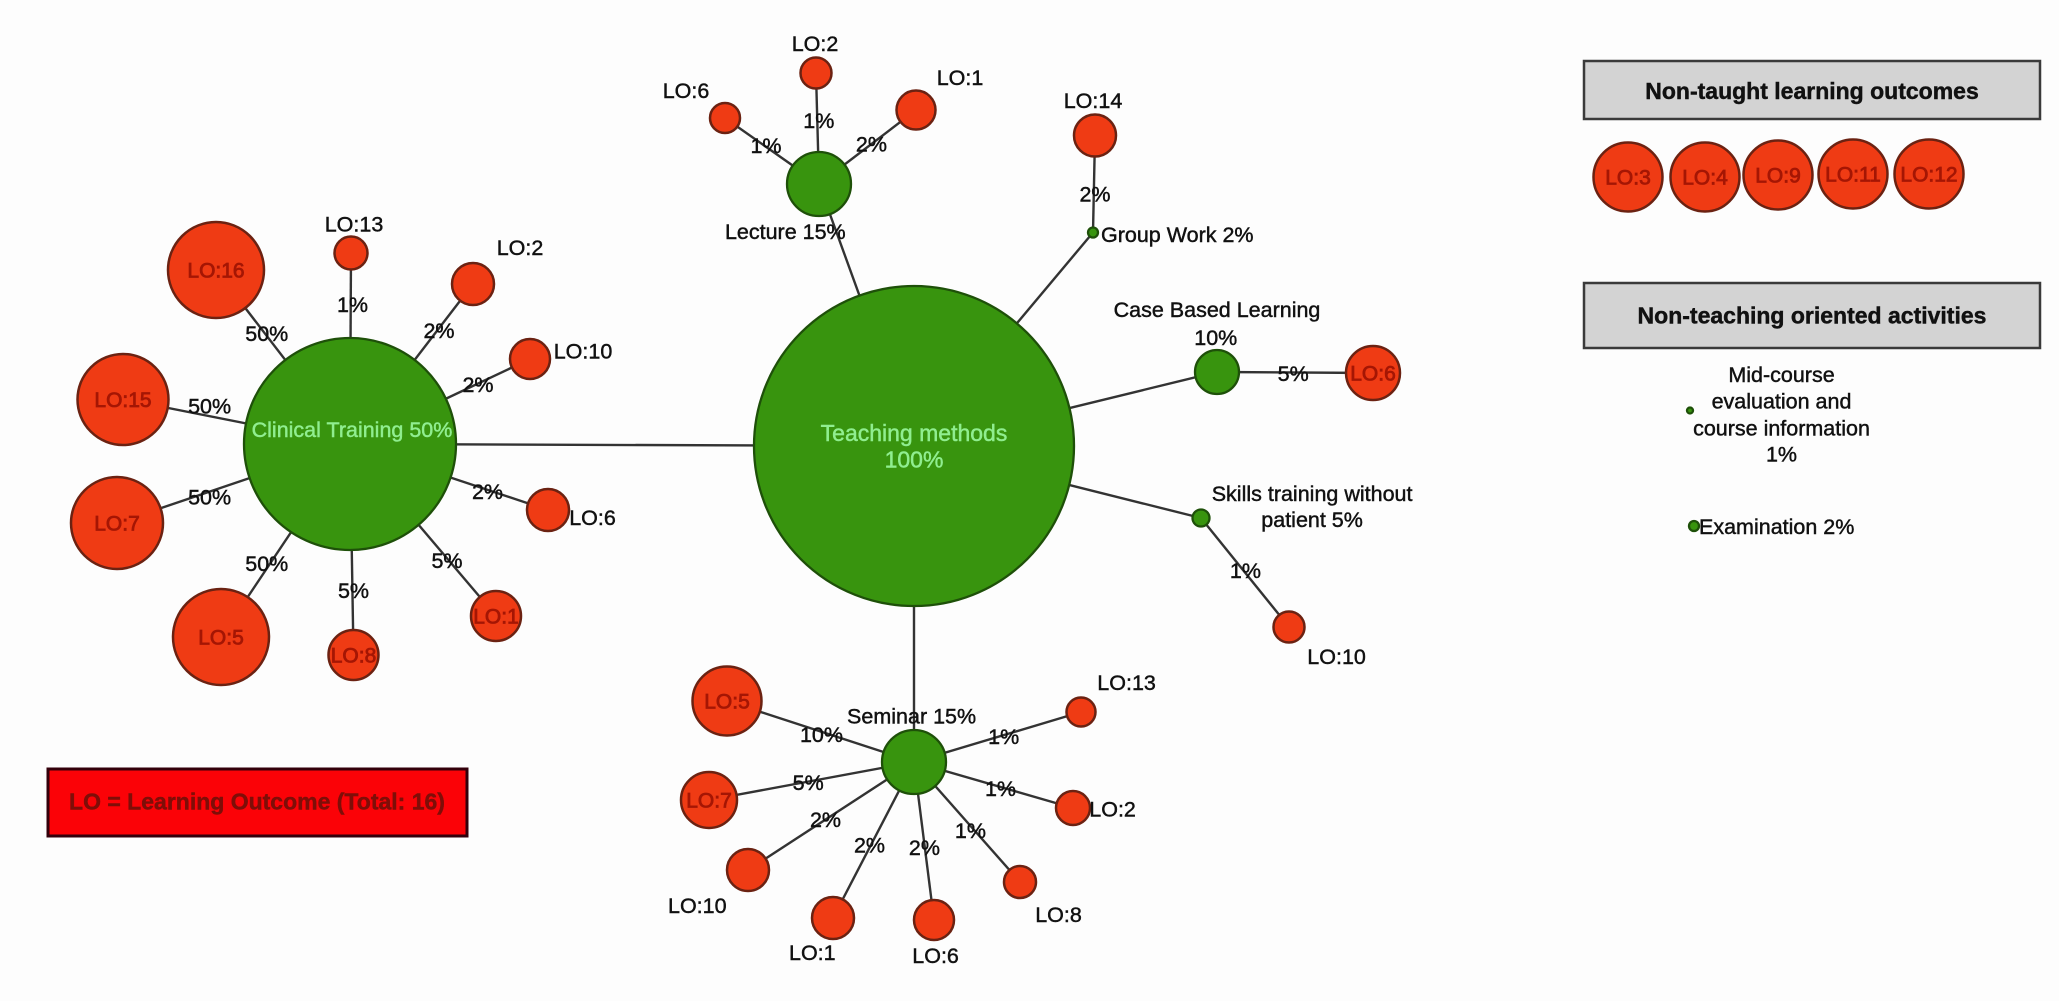  Describe the element at coordinates (1928, 175) in the screenshot. I see `svg-text: LO:12` at that location.